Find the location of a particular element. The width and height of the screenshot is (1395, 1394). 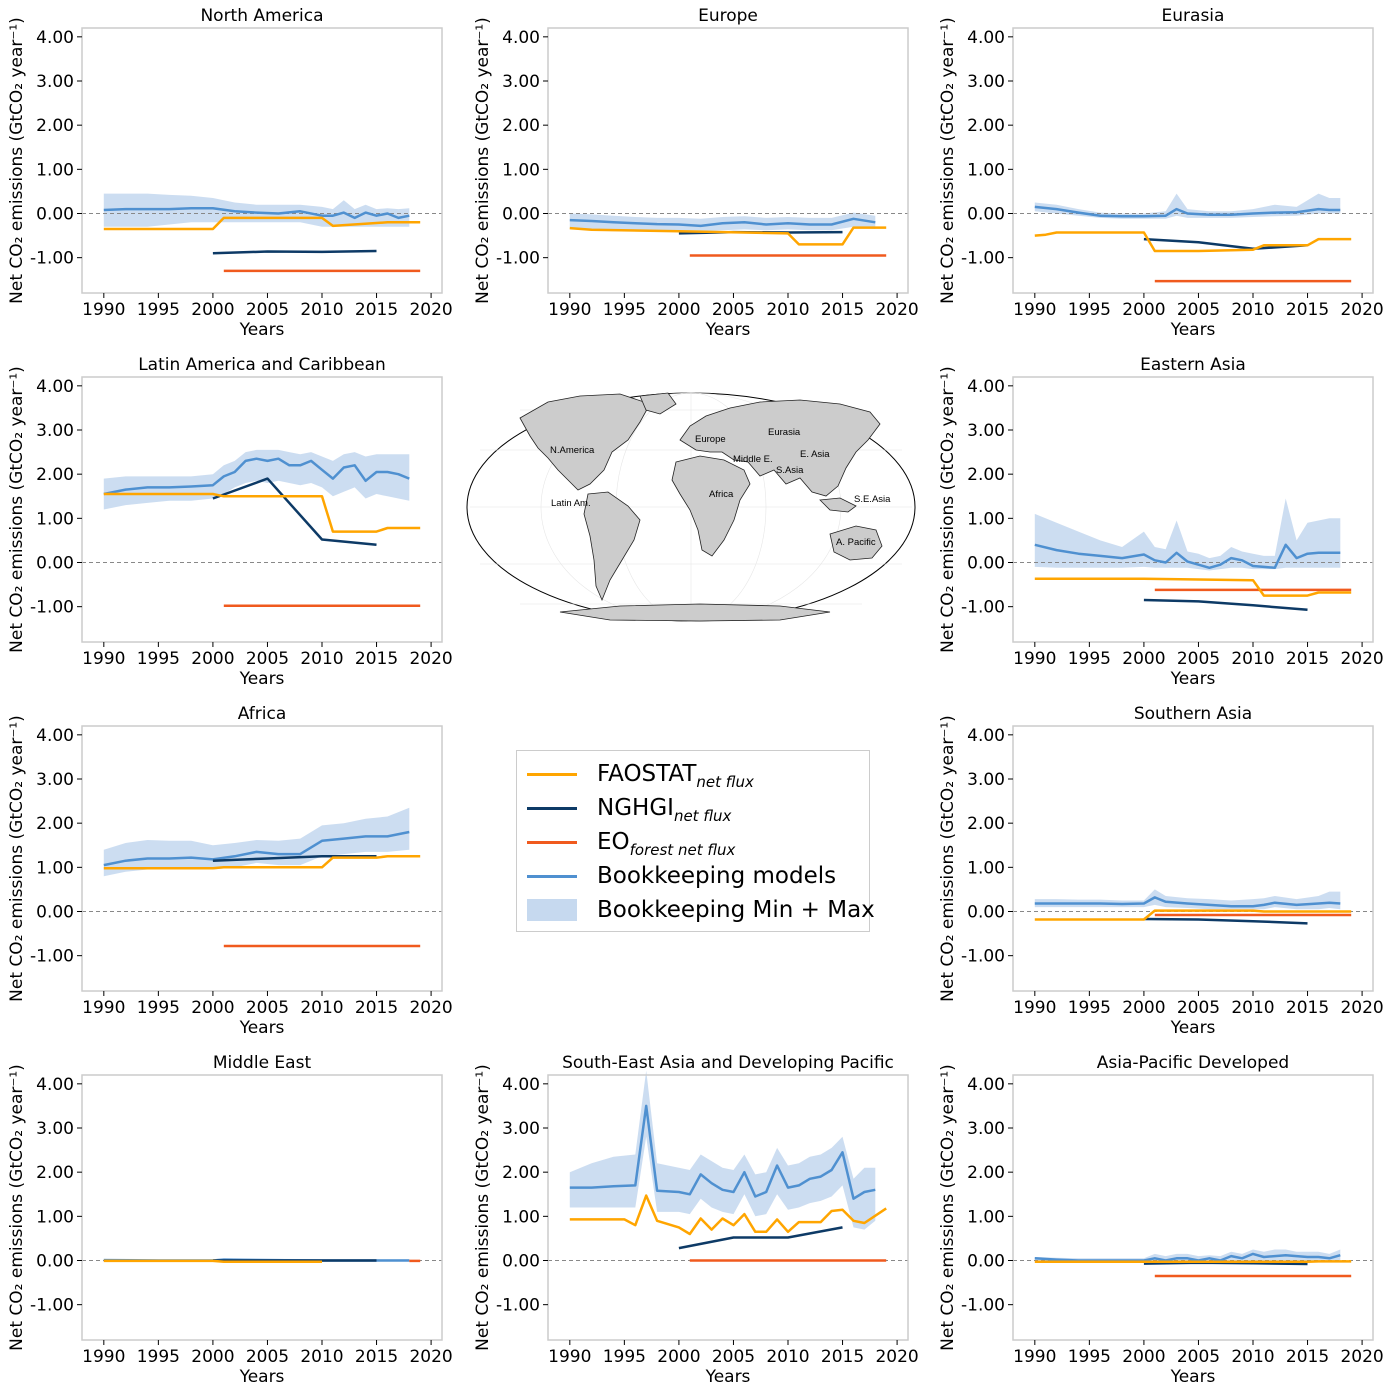

panel-title: Asia-Pacific Developed is located at coordinates (1193, 1063).